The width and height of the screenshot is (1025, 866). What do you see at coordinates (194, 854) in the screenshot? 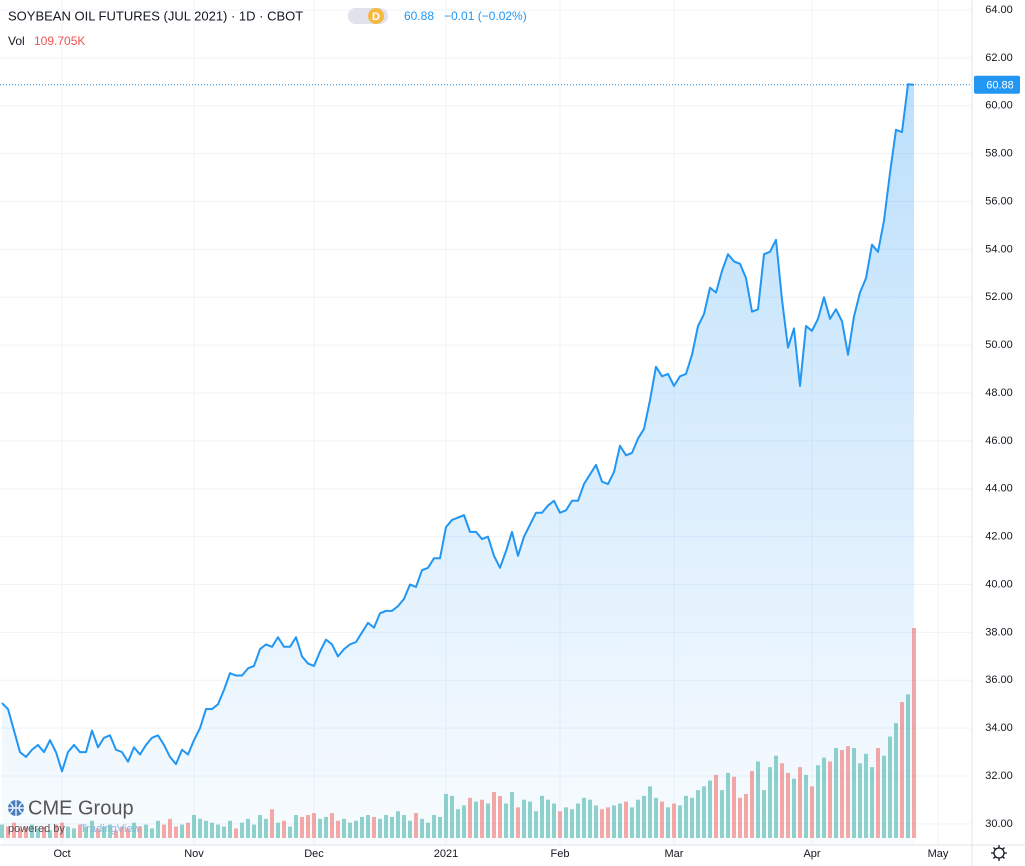
I see `x-tick-label: Nov` at bounding box center [194, 854].